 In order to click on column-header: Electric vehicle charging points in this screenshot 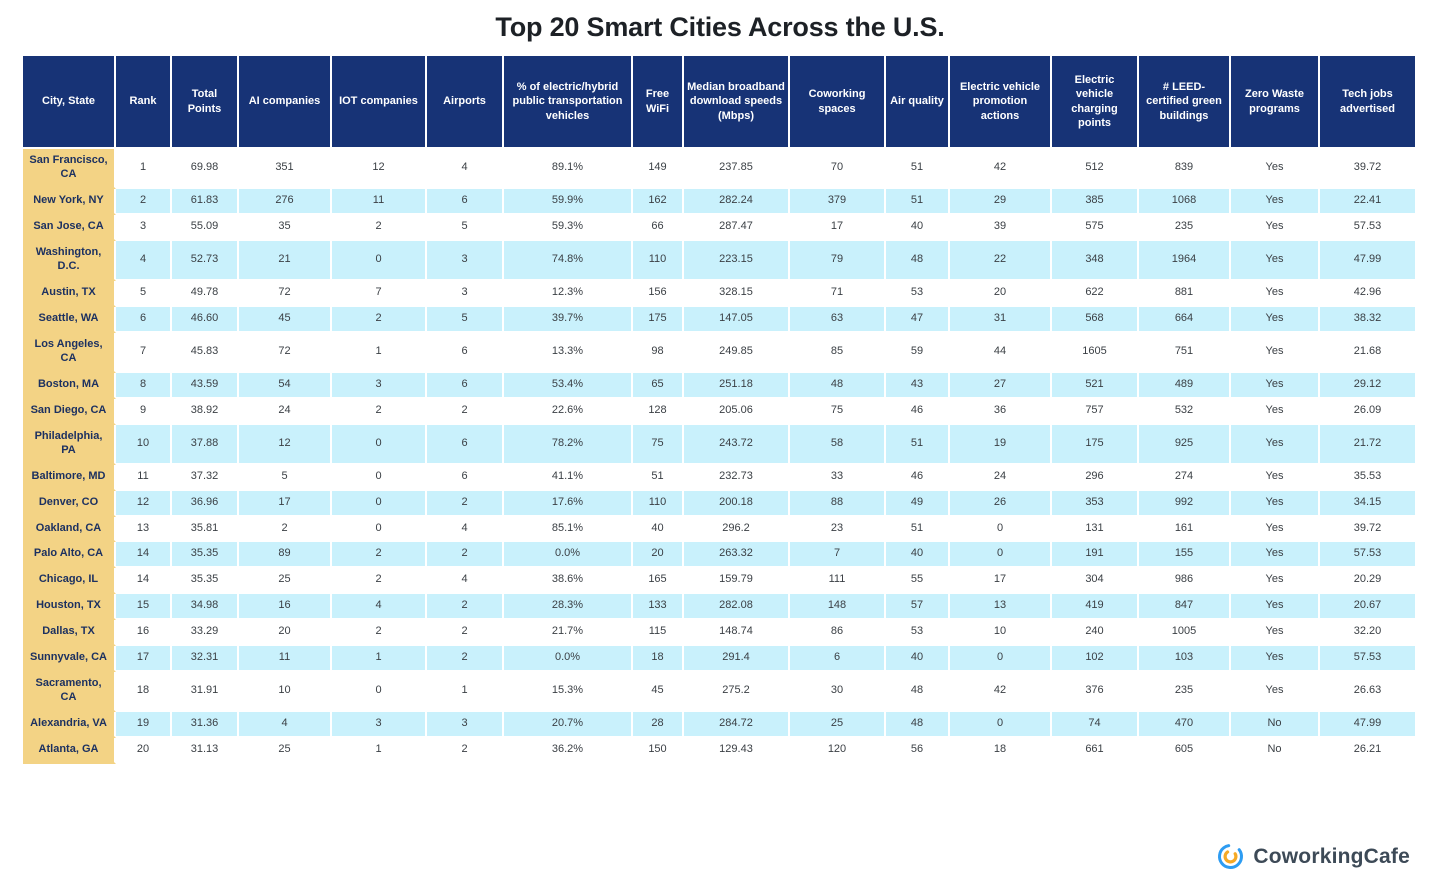, I will do `click(1095, 102)`.